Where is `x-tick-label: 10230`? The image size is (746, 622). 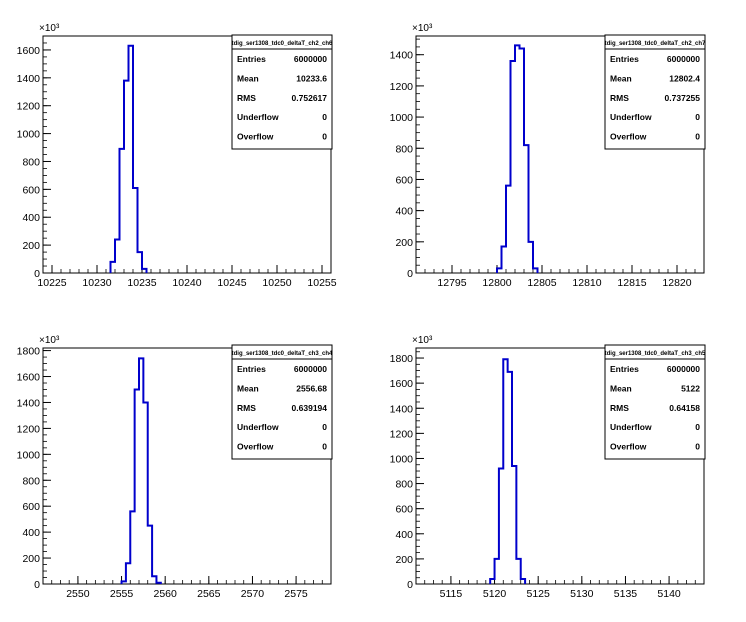 x-tick-label: 10230 is located at coordinates (96, 283).